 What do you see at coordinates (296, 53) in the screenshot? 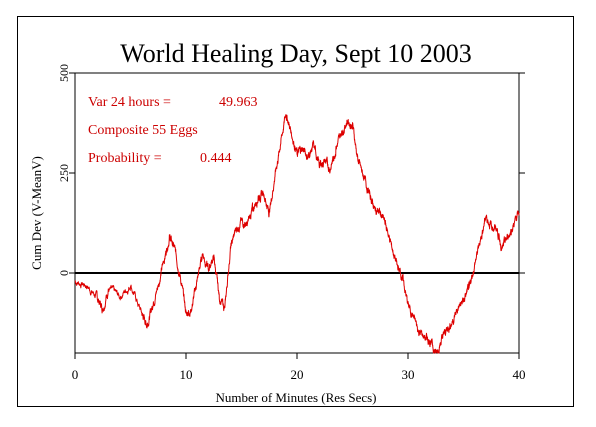
I see `chart-title: World Healing Day, Sept 10 2003` at bounding box center [296, 53].